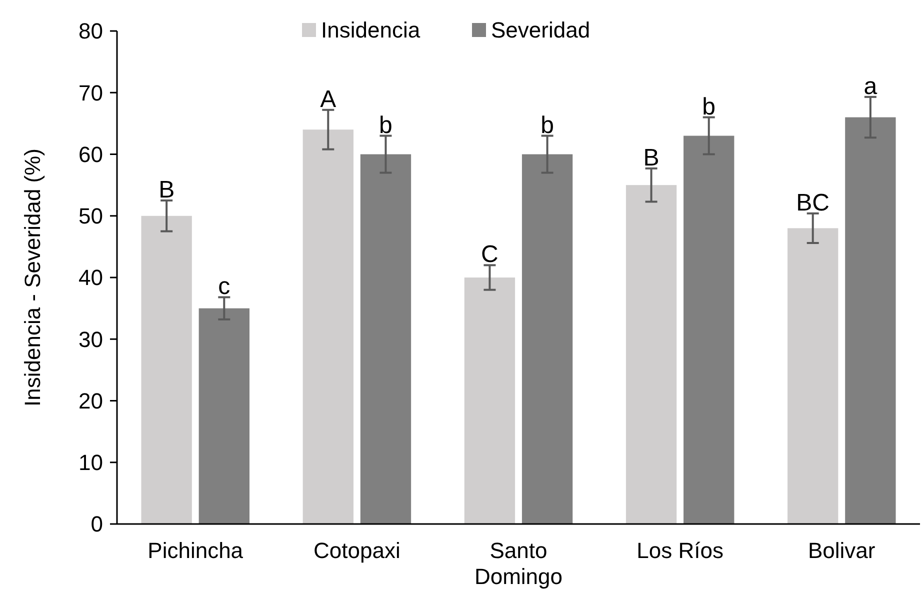 Image resolution: width=923 pixels, height=615 pixels. Describe the element at coordinates (90, 216) in the screenshot. I see `y-tick-label: 50` at that location.